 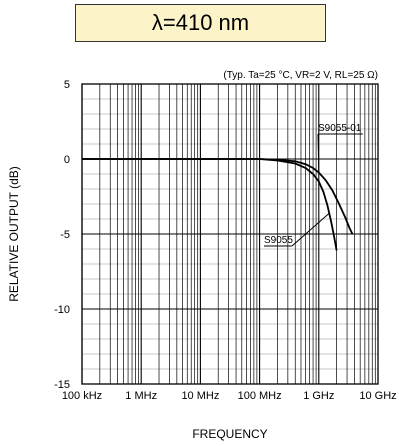 What do you see at coordinates (65, 235) in the screenshot?
I see `y-tick-label: -5` at bounding box center [65, 235].